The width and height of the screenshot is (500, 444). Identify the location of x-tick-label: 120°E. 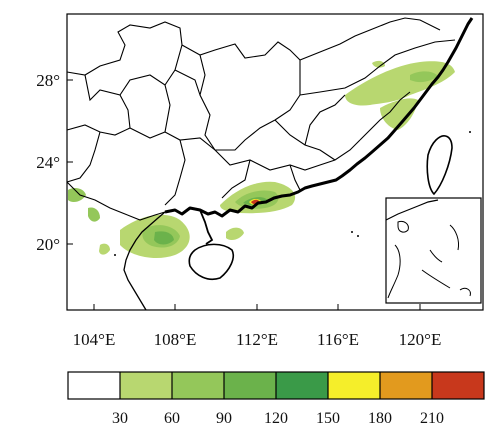
(420, 339).